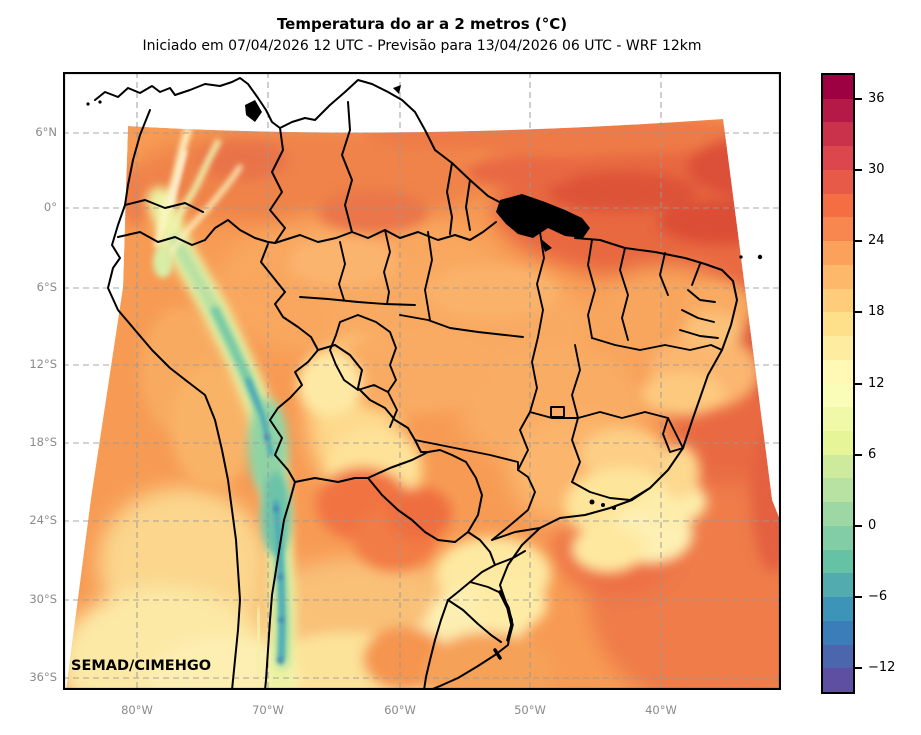 The width and height of the screenshot is (921, 735). I want to click on lat-tick-label: 6°S, so click(46, 287).